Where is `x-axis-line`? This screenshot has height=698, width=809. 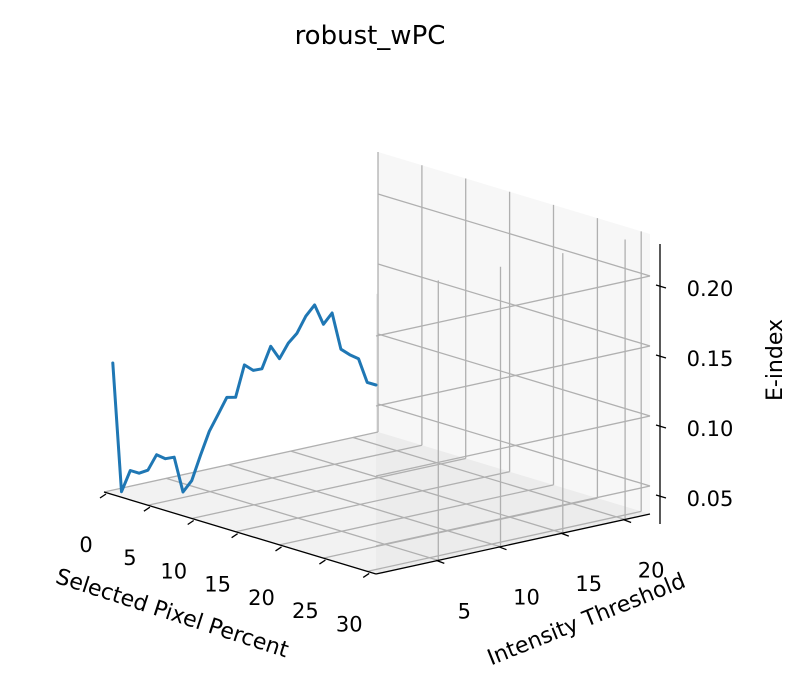 x-axis-line is located at coordinates (240, 533).